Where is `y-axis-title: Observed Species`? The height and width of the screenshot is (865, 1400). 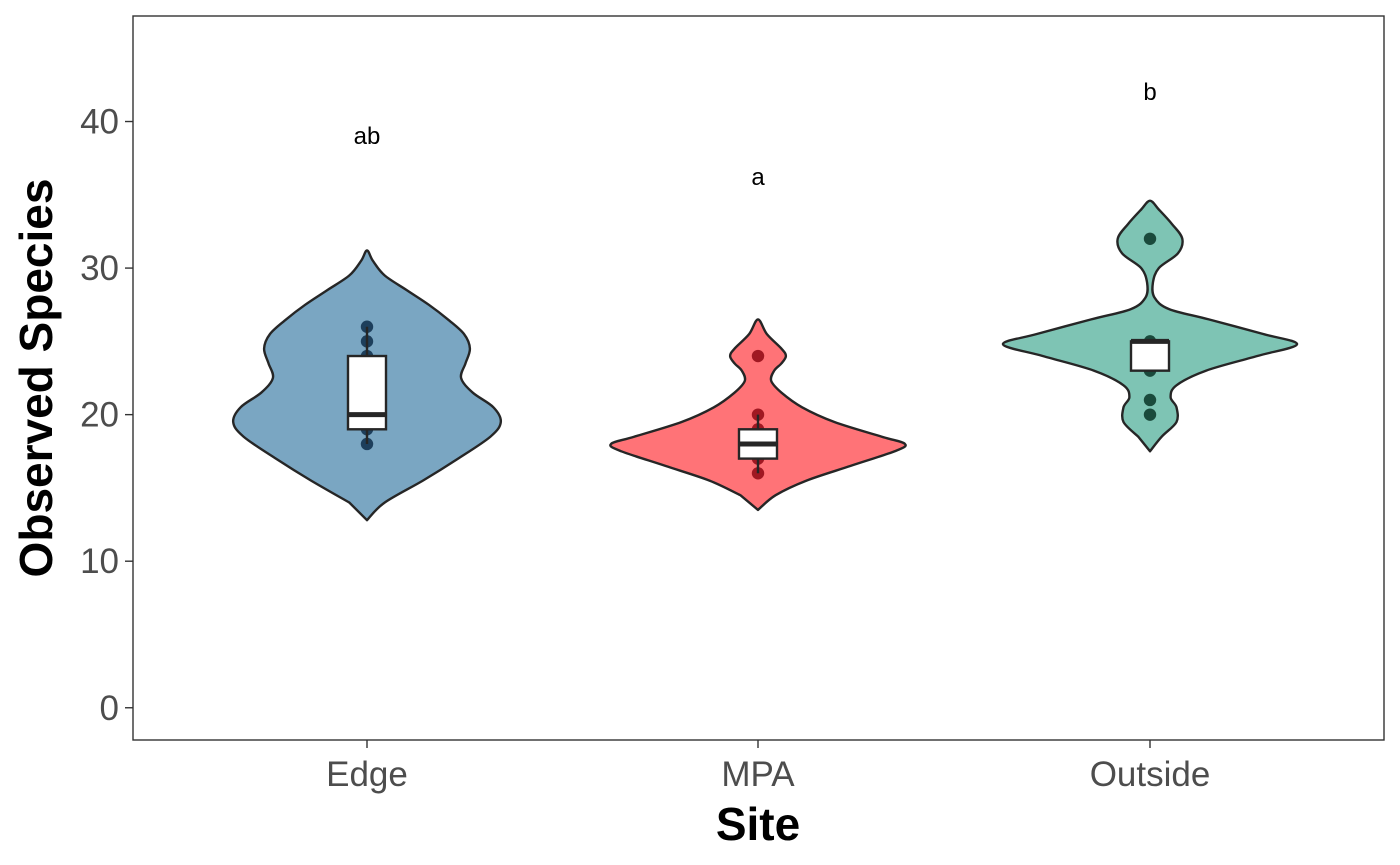 y-axis-title: Observed Species is located at coordinates (36, 378).